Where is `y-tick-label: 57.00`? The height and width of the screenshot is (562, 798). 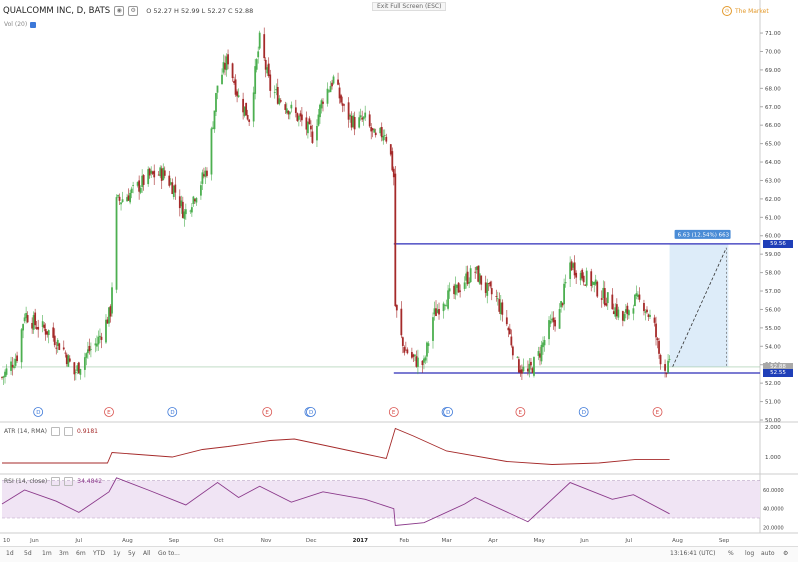 y-tick-label: 57.00 is located at coordinates (773, 292).